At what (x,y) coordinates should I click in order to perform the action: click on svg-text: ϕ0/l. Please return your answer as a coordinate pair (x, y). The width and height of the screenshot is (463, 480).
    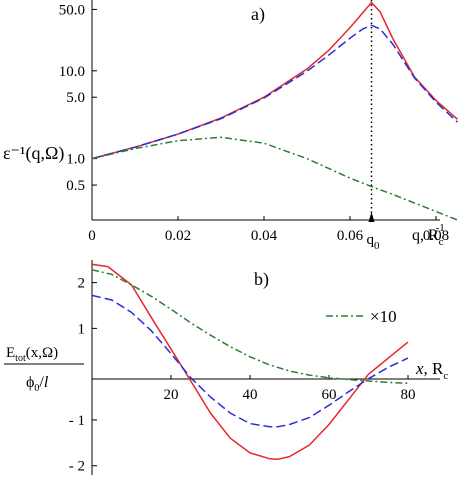
    Looking at the image, I should click on (37, 384).